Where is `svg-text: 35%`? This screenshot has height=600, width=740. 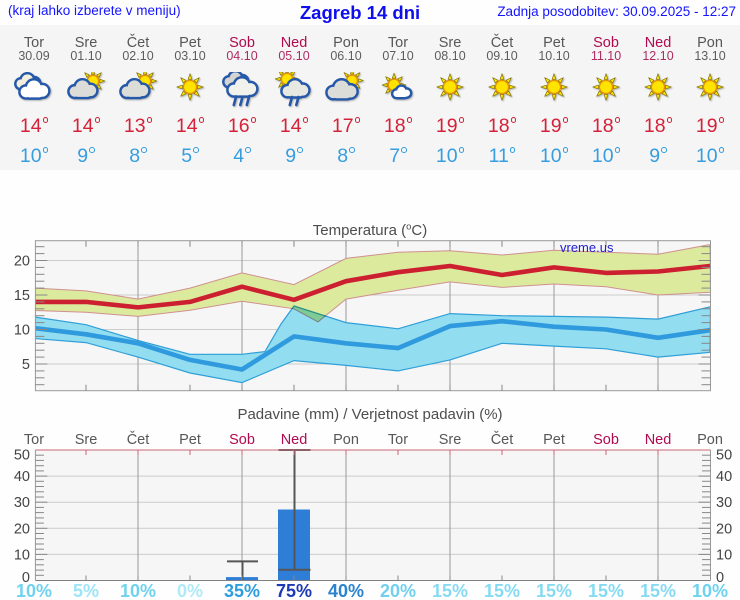 svg-text: 35% is located at coordinates (242, 590).